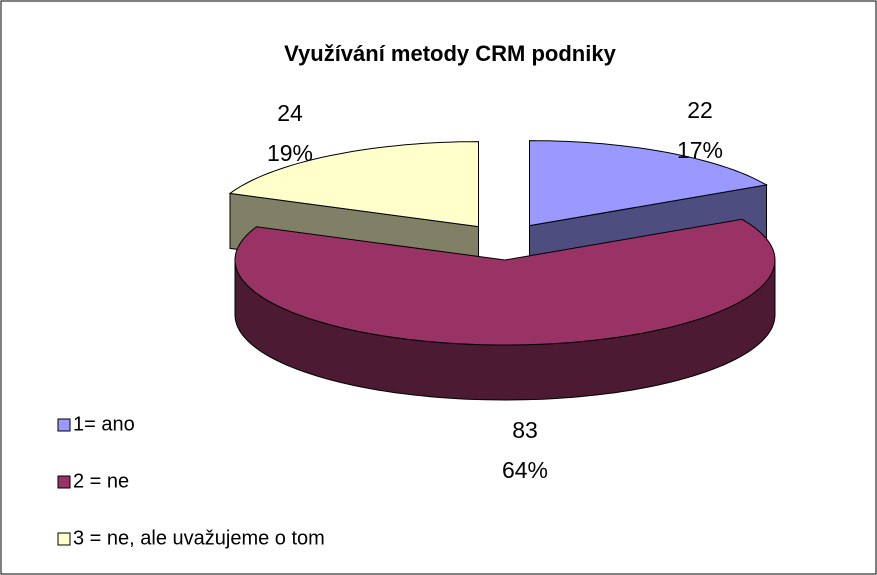 The width and height of the screenshot is (877, 575). Describe the element at coordinates (290, 113) in the screenshot. I see `data-label: 24` at that location.